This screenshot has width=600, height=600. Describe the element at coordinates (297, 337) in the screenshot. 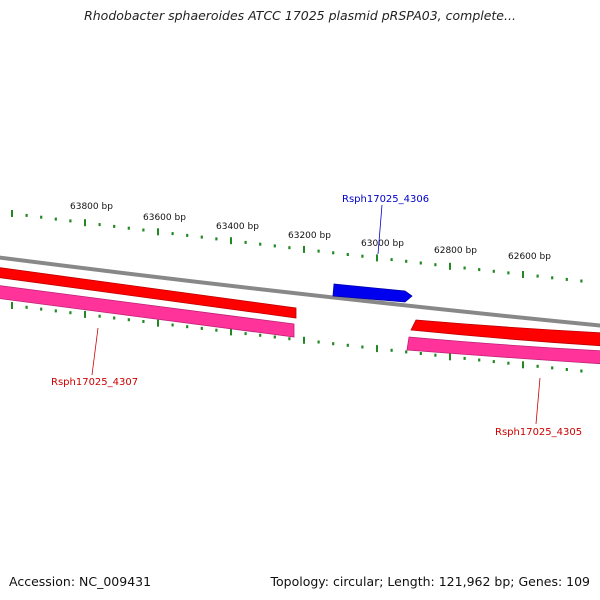

I see `scale-ticks-inner` at that location.